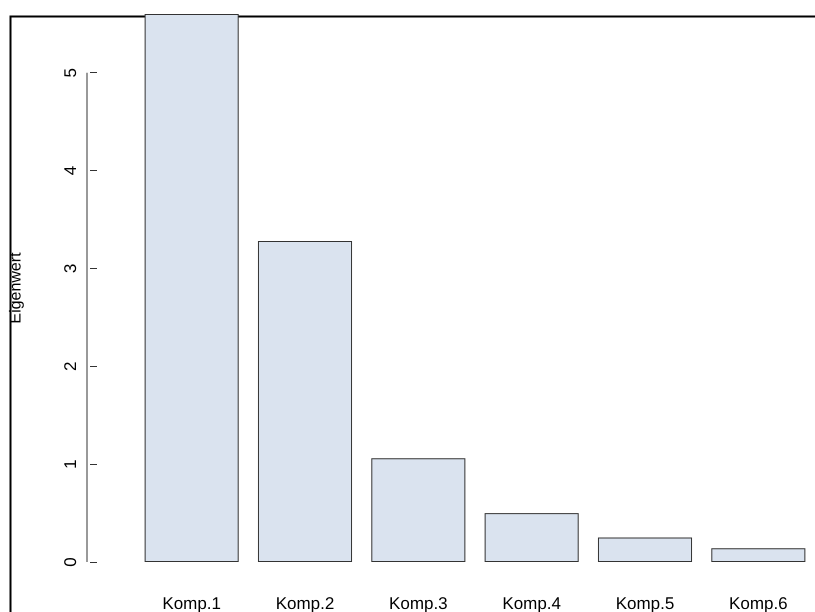 Image resolution: width=815 pixels, height=612 pixels. What do you see at coordinates (70, 562) in the screenshot?
I see `y-tick-label: 0` at bounding box center [70, 562].